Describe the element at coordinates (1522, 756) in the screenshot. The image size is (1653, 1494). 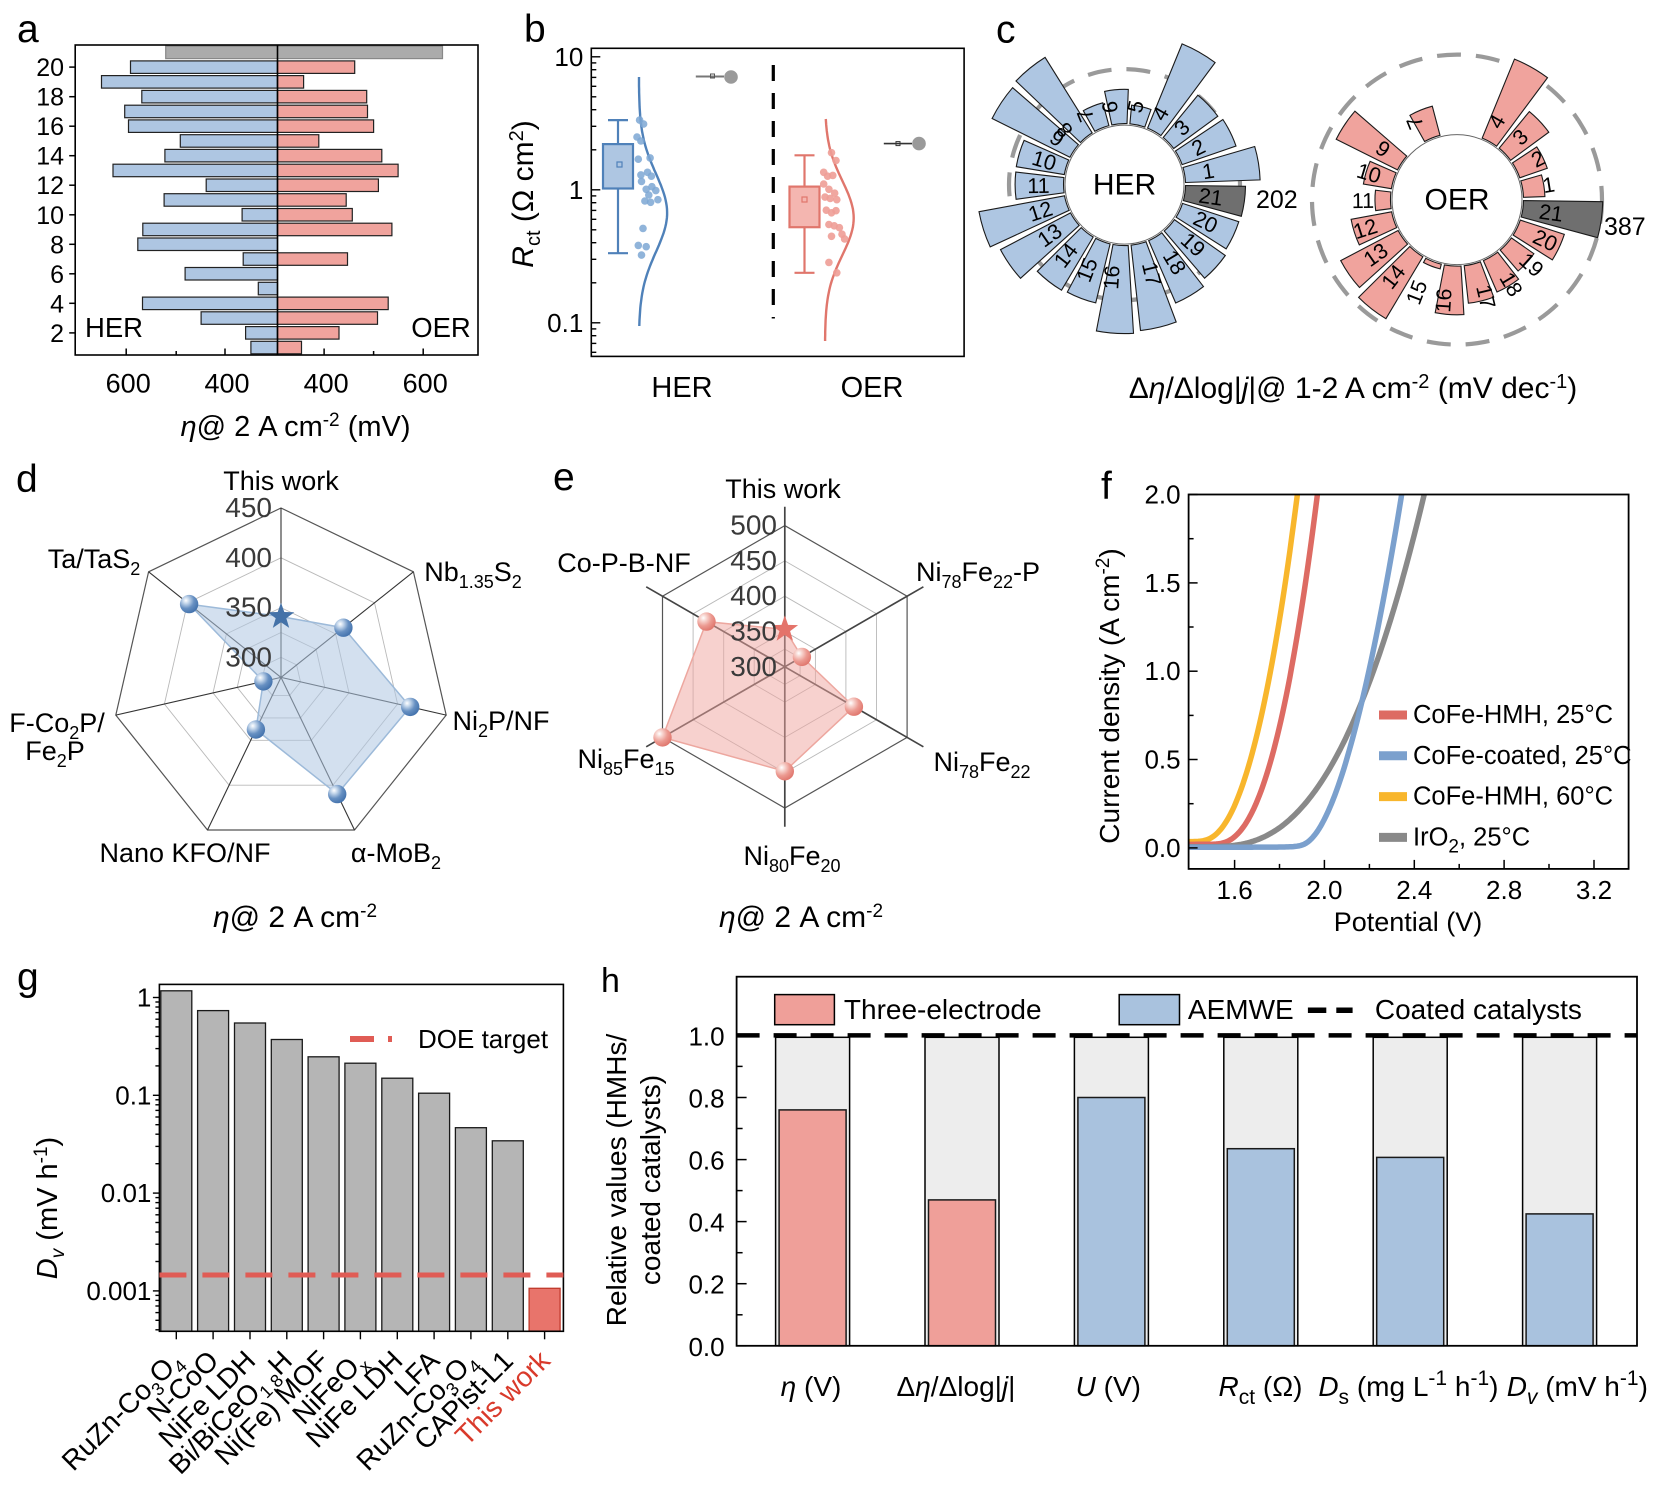
I see `svg-text: CoFe-coated, 25°C` at that location.